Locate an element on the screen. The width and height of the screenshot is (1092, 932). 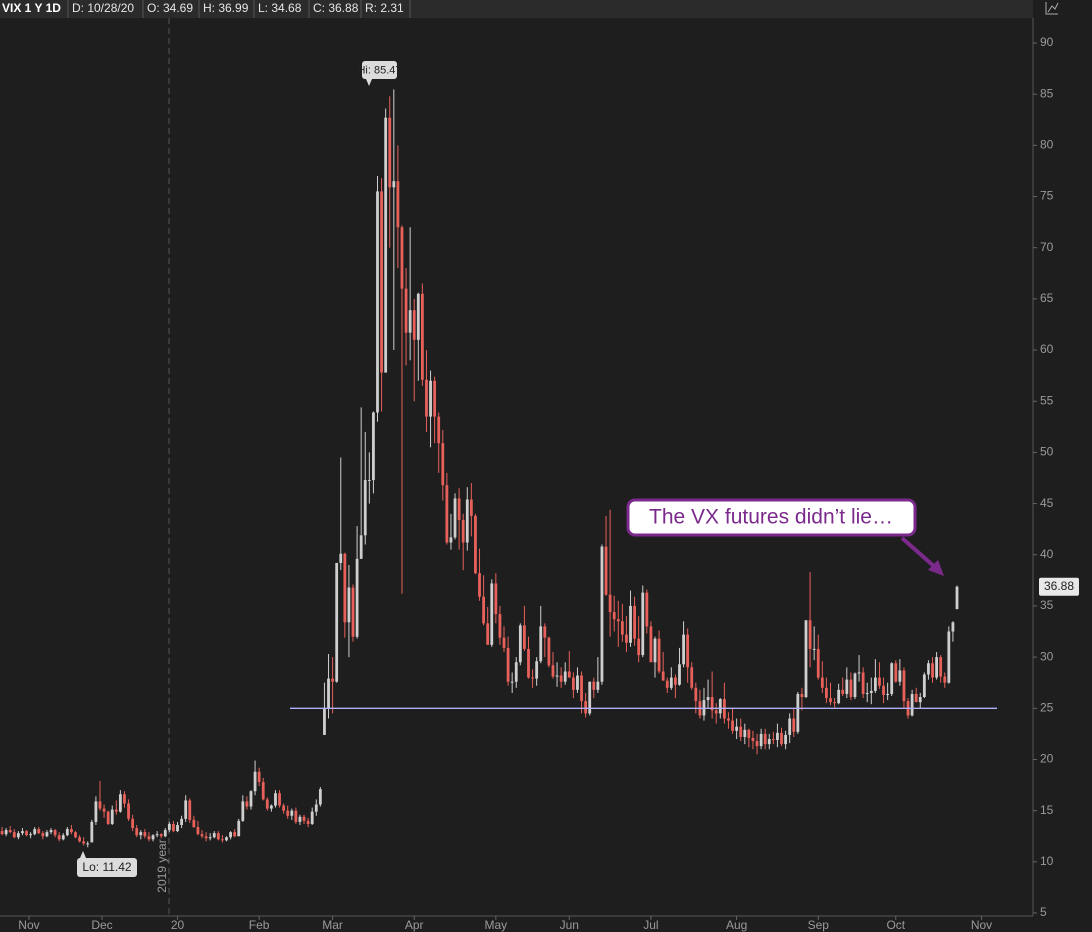
low-label-box is located at coordinates (107, 867).